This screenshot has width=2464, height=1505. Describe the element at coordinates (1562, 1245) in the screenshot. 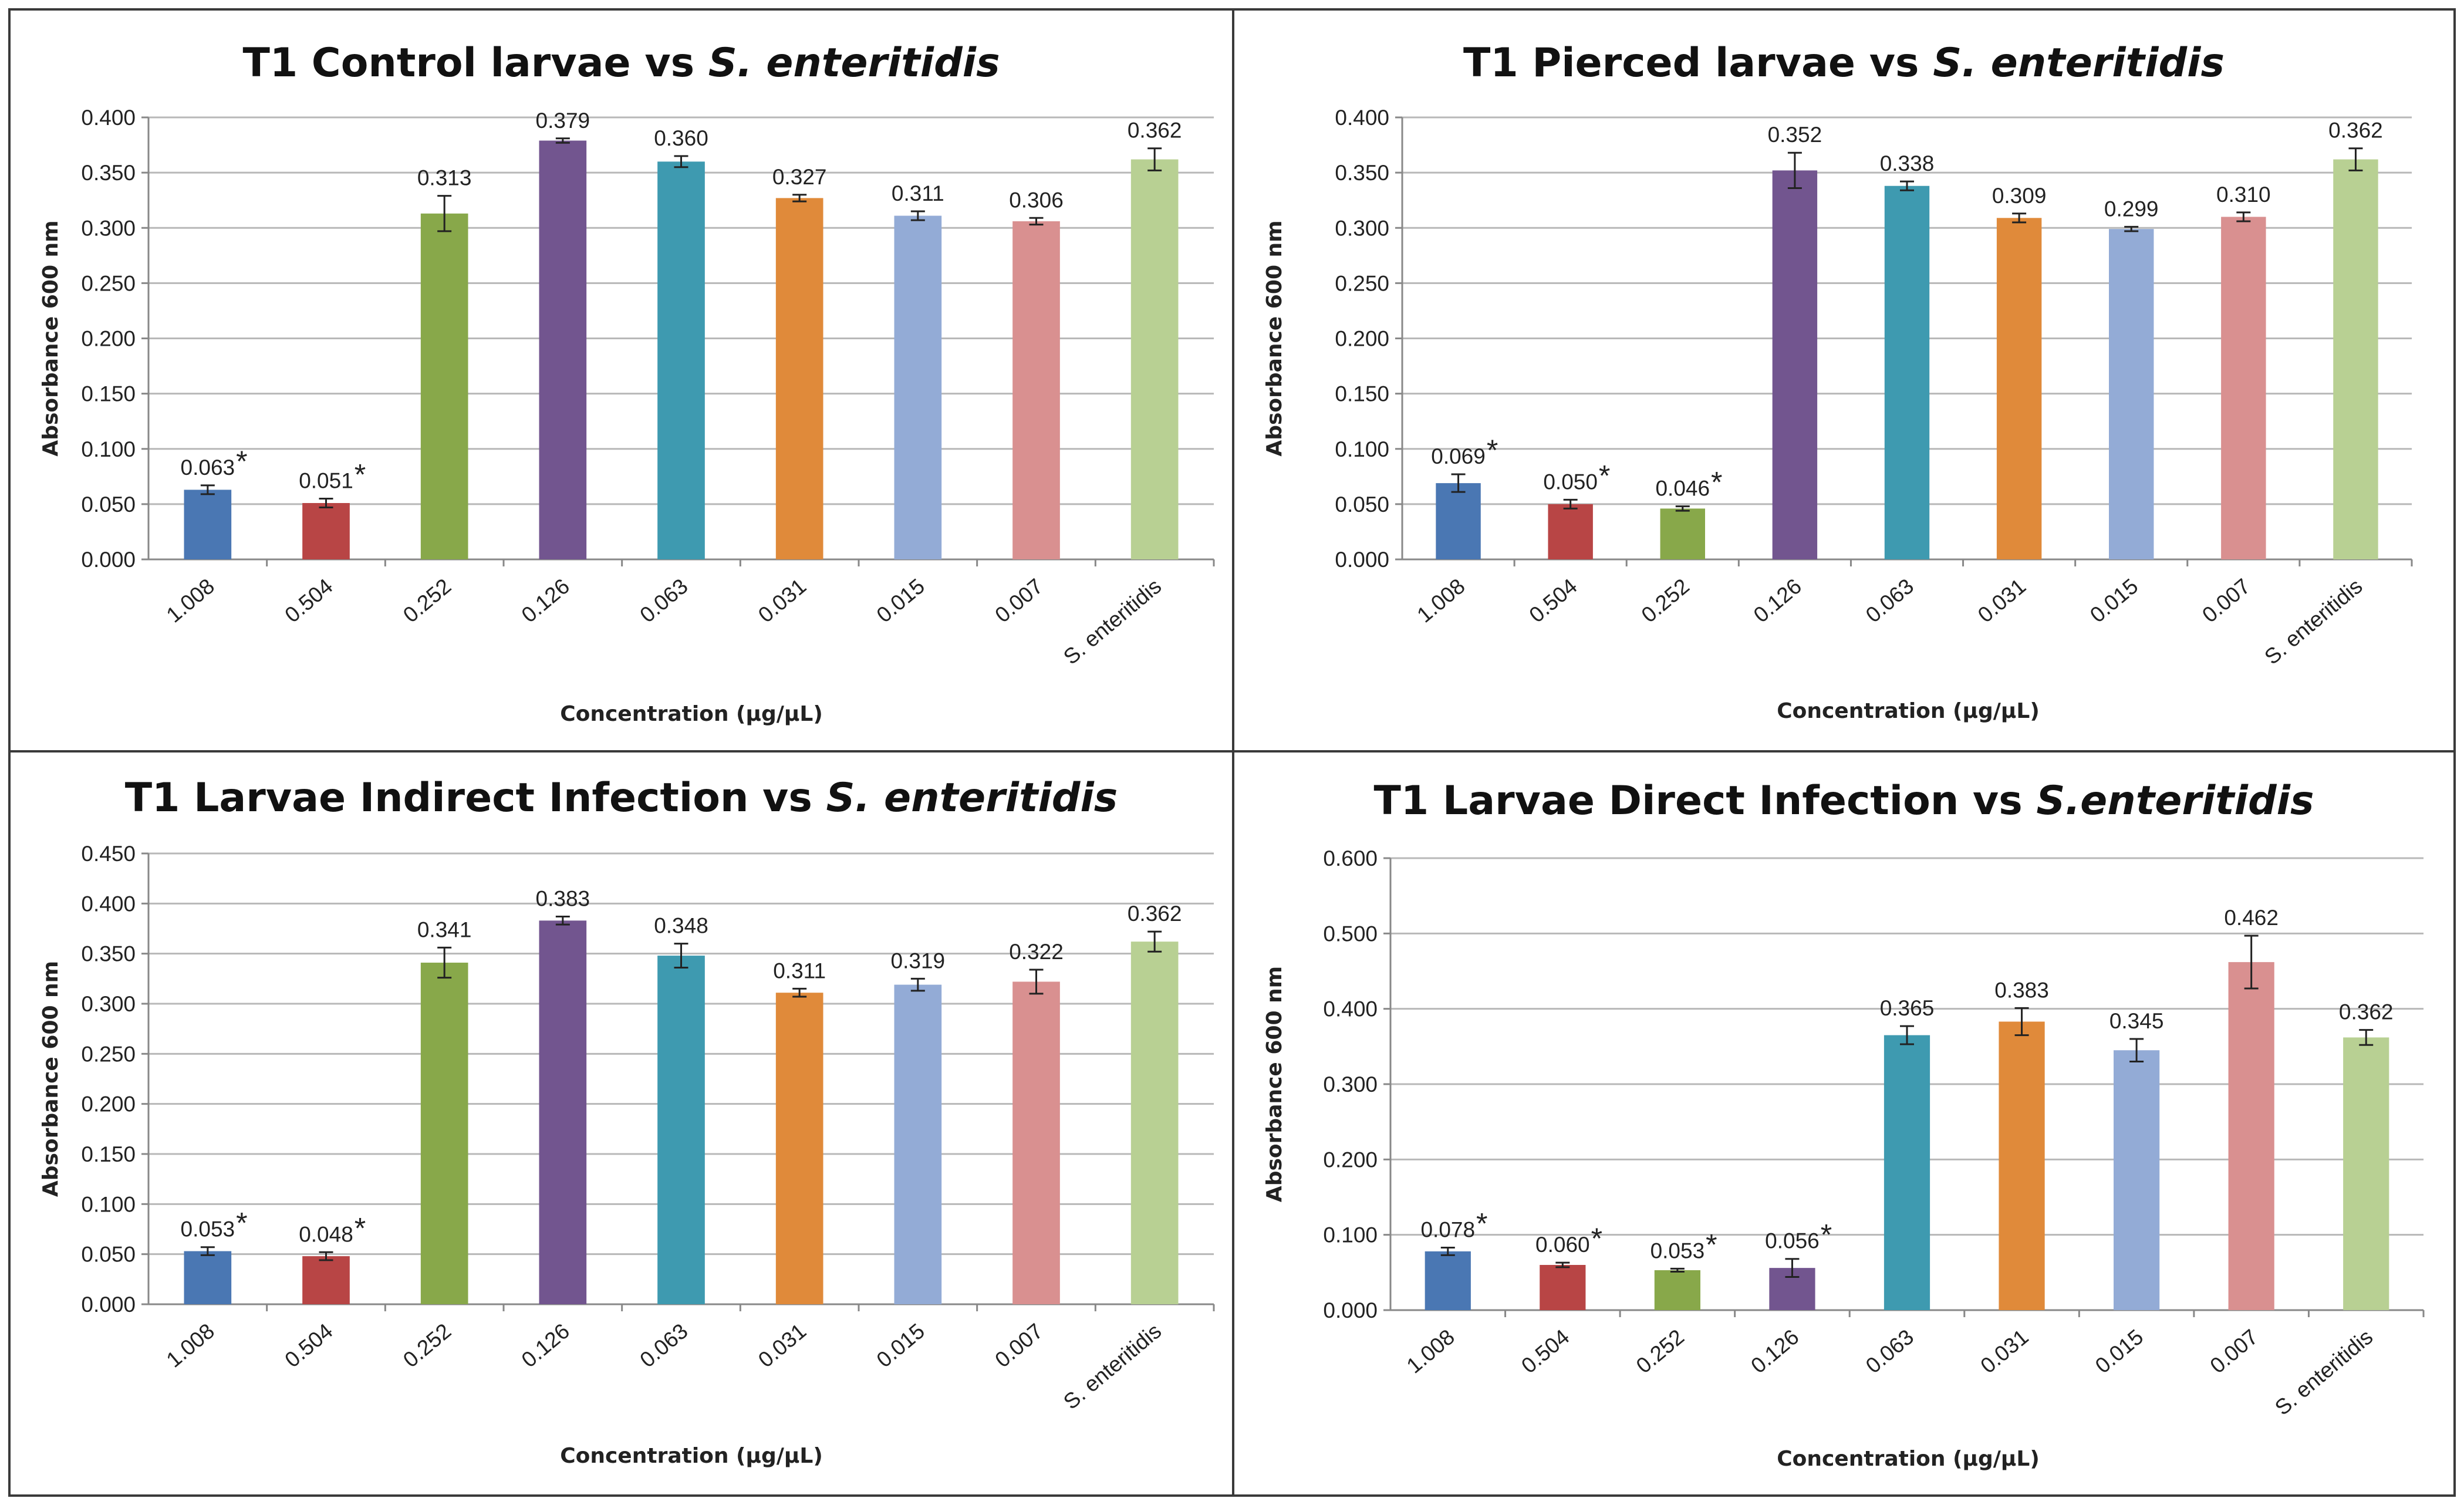

I see `data-label: 0.060` at that location.